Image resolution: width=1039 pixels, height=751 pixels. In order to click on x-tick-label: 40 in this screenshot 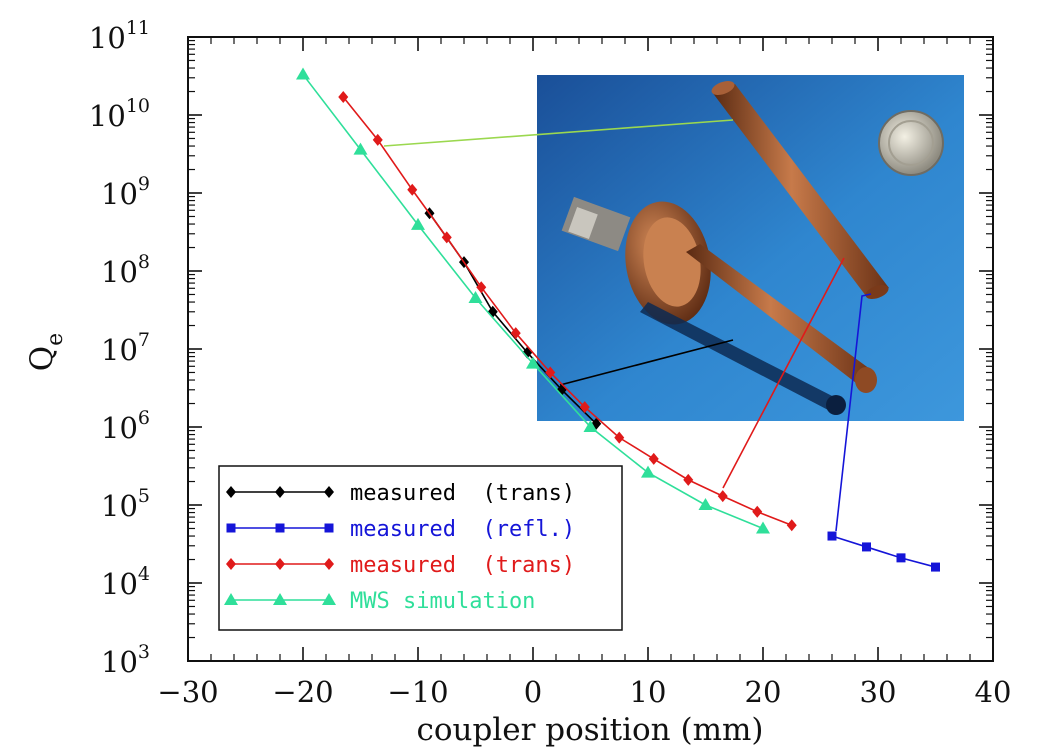, I will do `click(993, 692)`.